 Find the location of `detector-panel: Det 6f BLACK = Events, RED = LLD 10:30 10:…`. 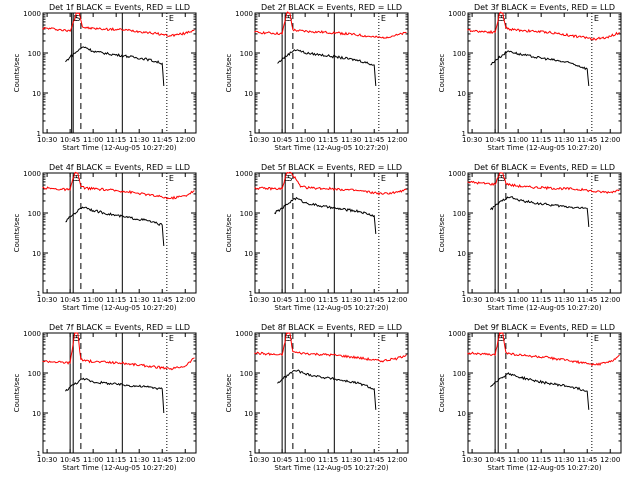

detector-panel: Det 6f BLACK = Events, RED = LLD 10:30 10:… is located at coordinates (530, 237).